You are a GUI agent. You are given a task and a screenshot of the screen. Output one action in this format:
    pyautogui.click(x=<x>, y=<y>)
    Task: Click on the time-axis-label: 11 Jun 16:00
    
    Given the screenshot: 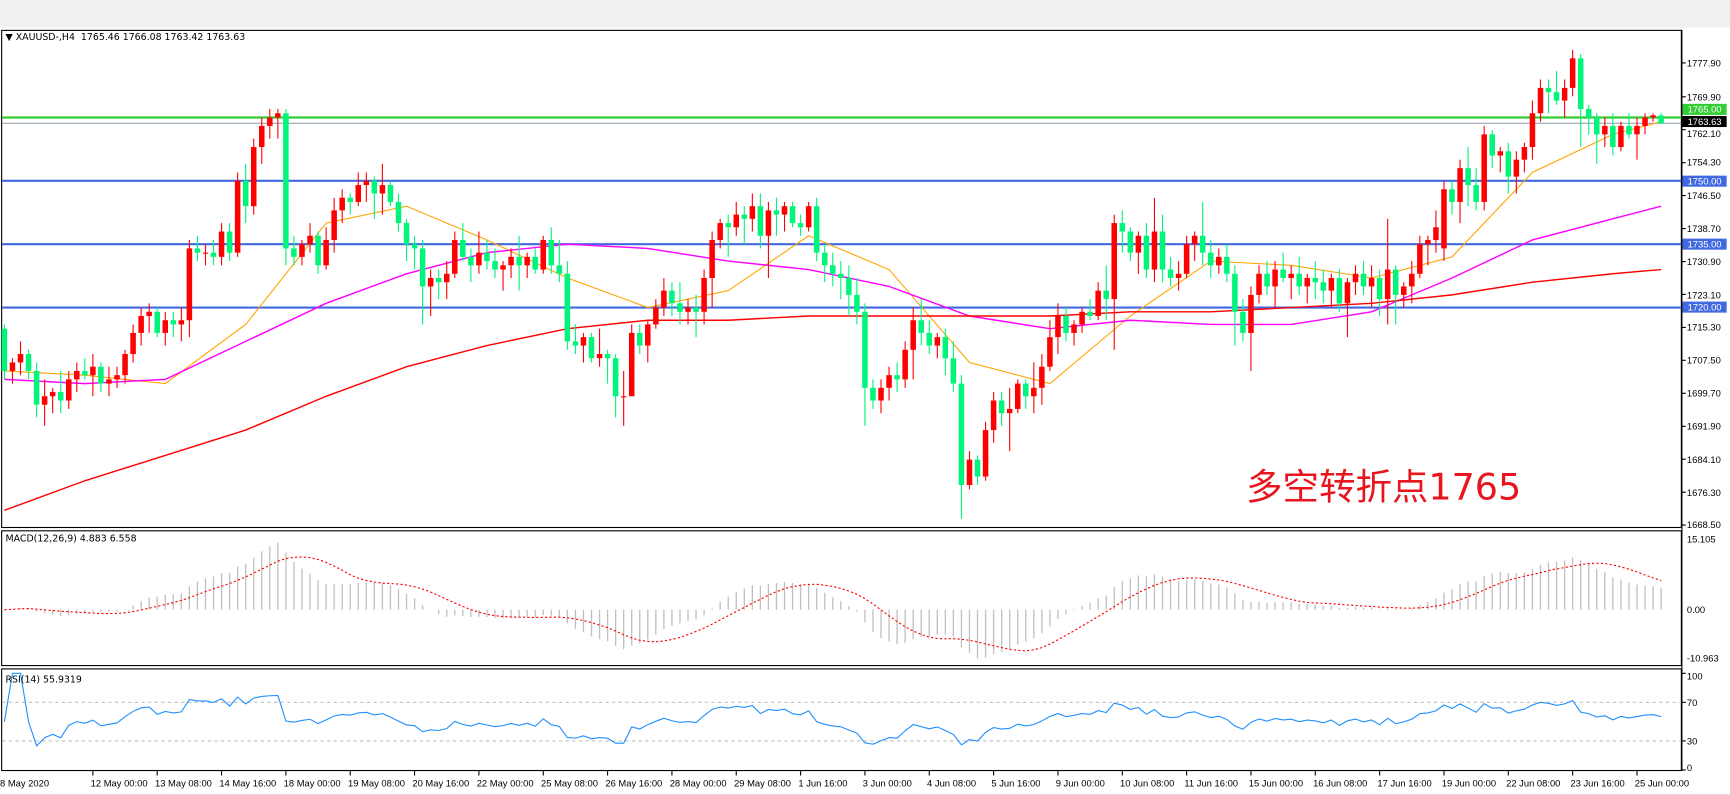 What is the action you would take?
    pyautogui.click(x=1211, y=783)
    